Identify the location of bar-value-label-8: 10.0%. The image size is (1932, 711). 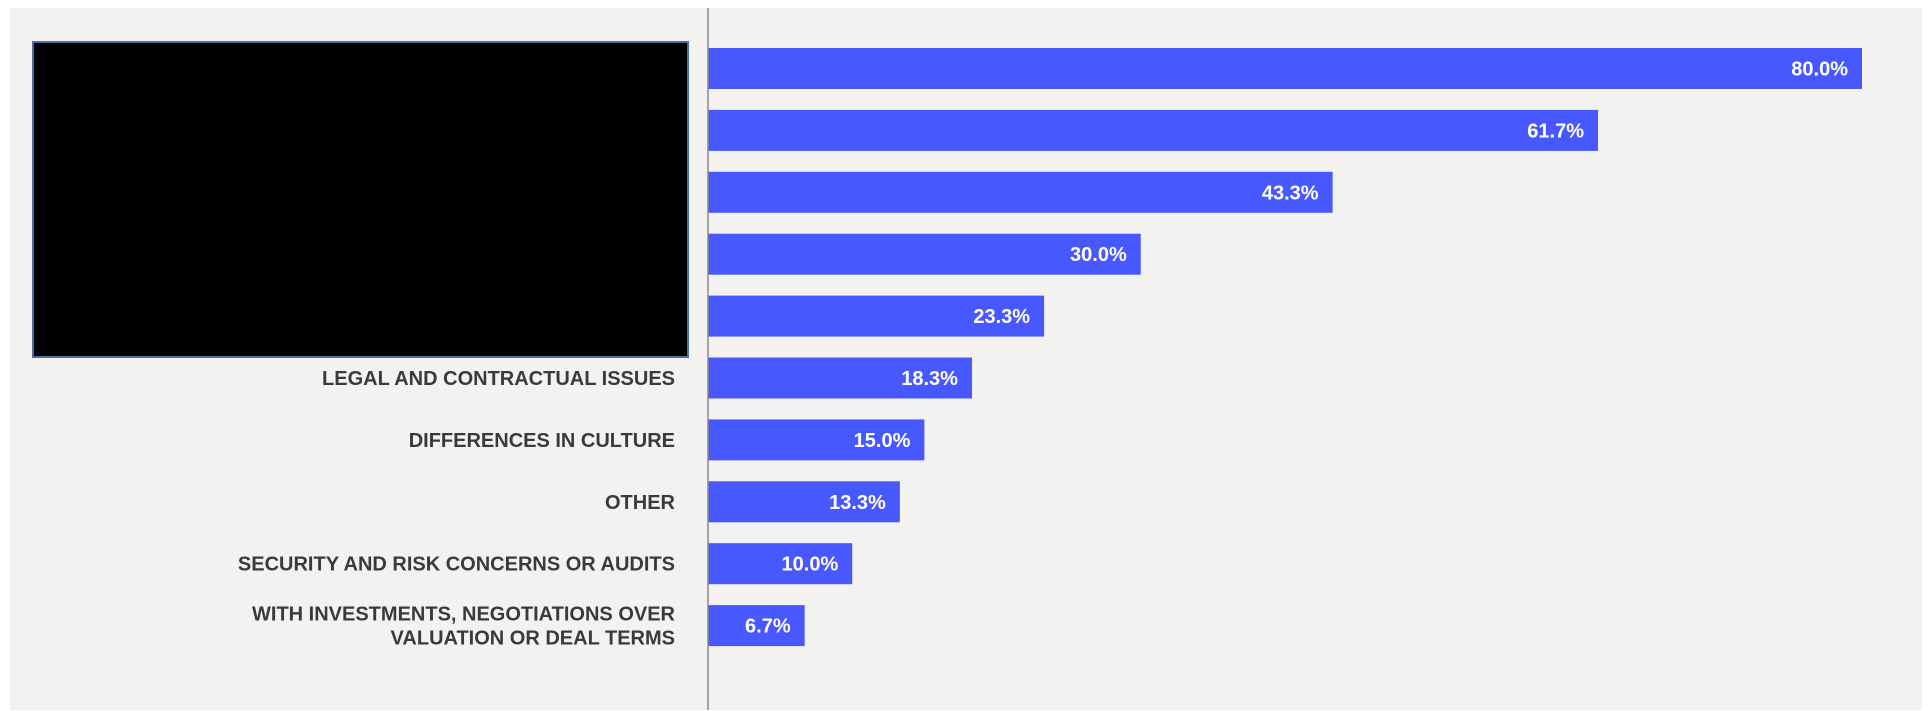
(810, 565).